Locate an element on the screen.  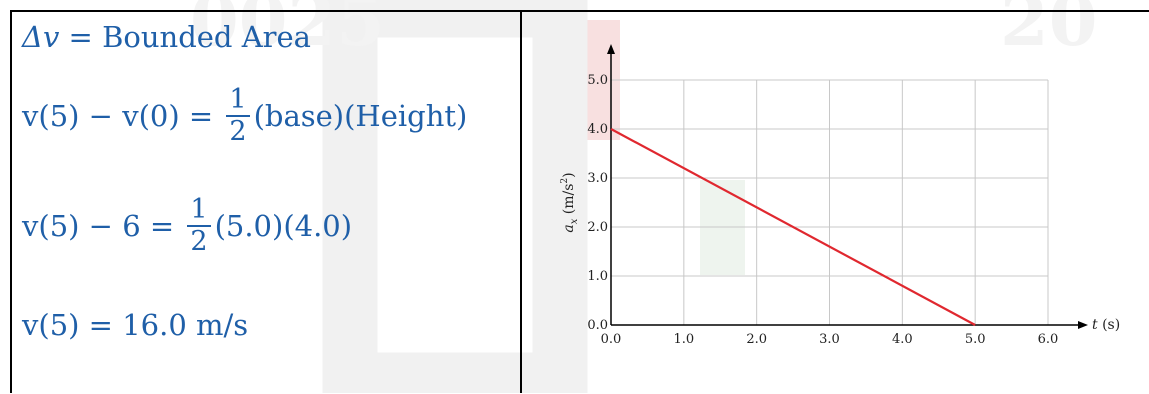
y-axis-arrow is located at coordinates (611, 49).